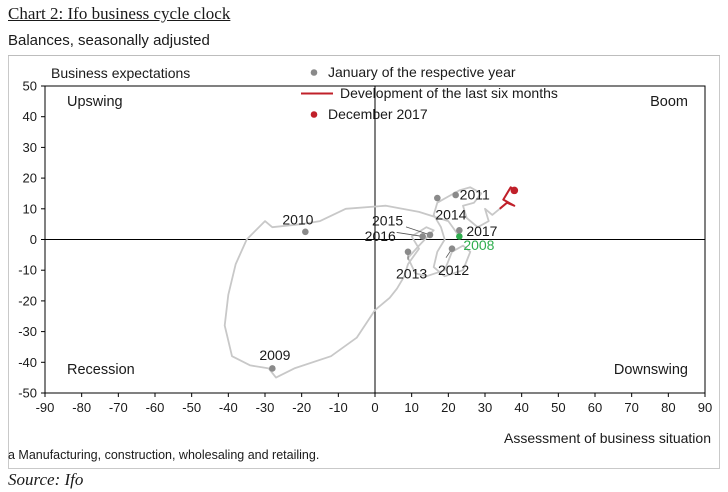 This screenshot has height=492, width=728. Describe the element at coordinates (27, 362) in the screenshot. I see `y-tick-label: -40` at that location.